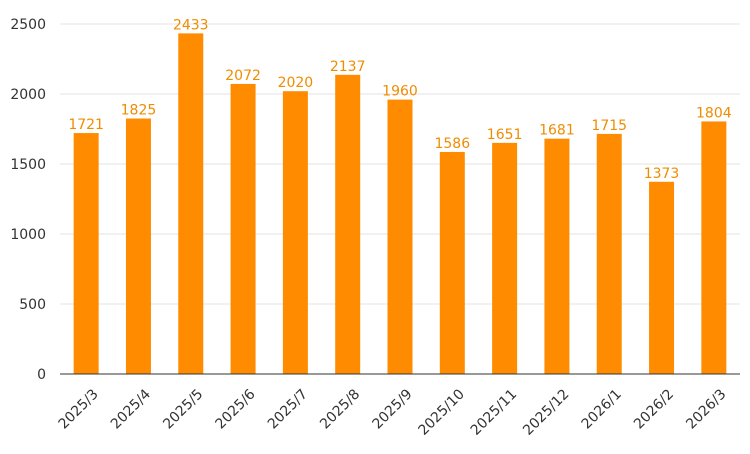  I want to click on data-label: 2020, so click(296, 83).